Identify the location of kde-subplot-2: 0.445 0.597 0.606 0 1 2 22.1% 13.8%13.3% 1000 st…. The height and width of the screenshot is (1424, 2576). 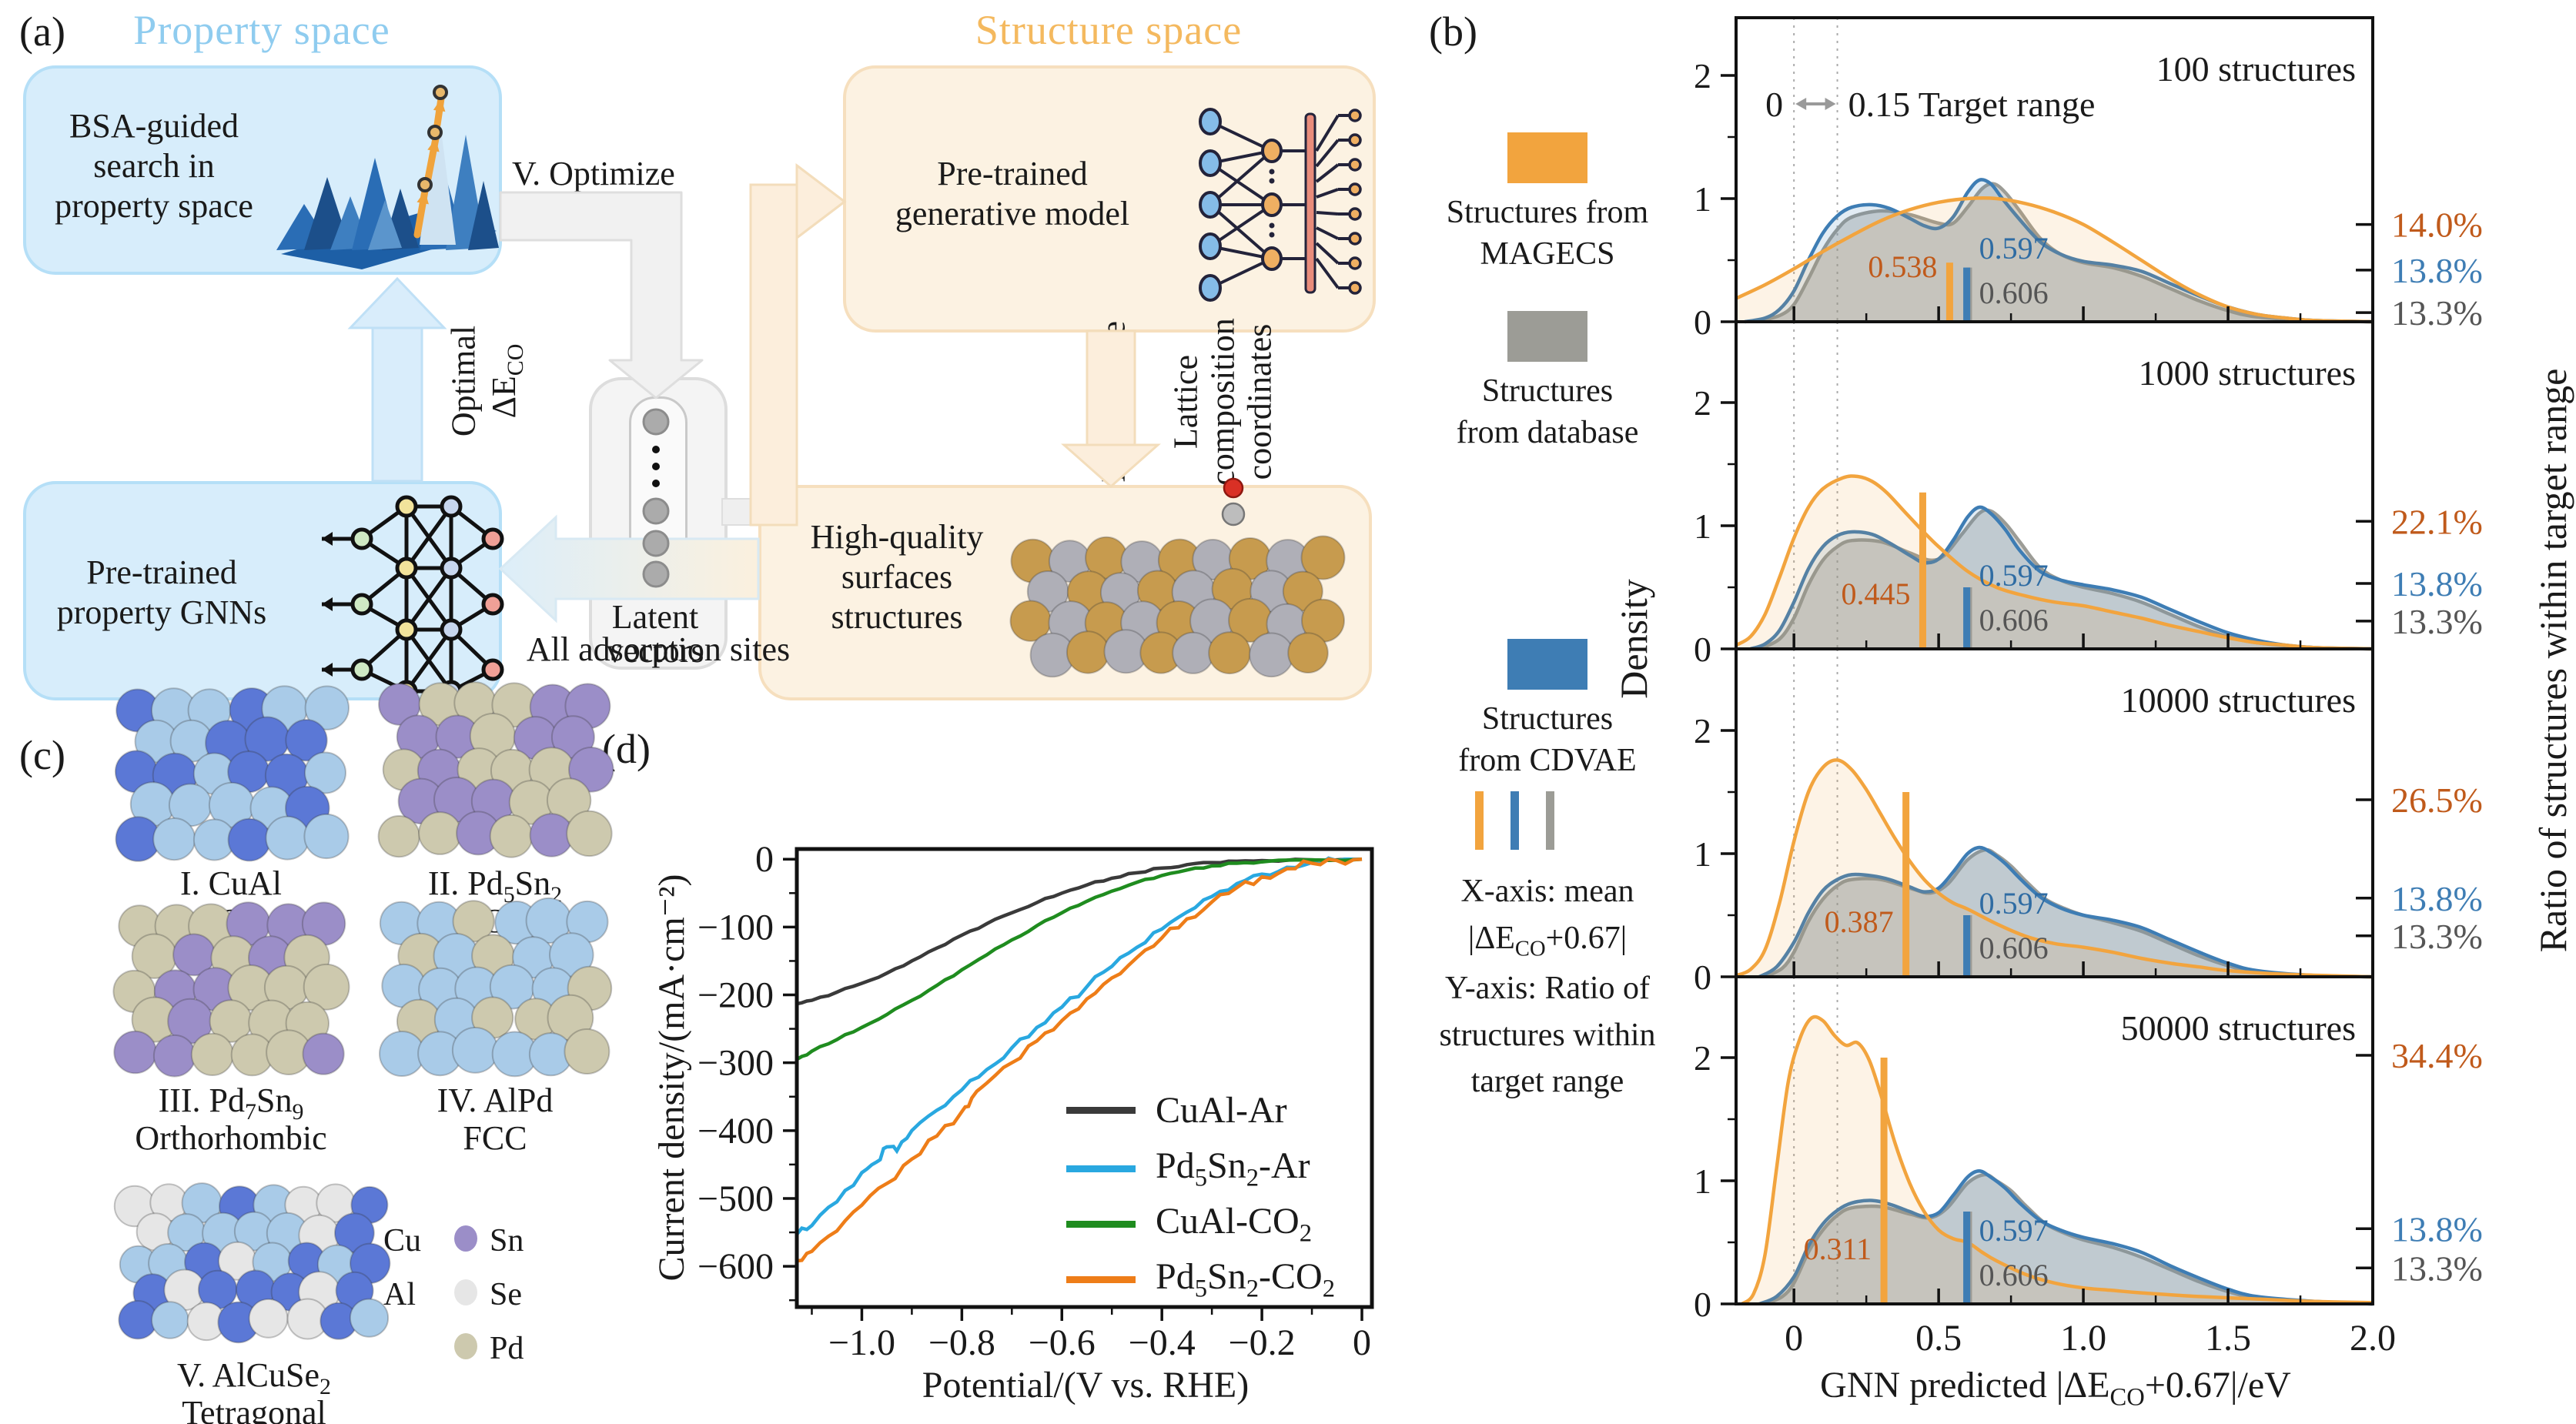
(2088, 495).